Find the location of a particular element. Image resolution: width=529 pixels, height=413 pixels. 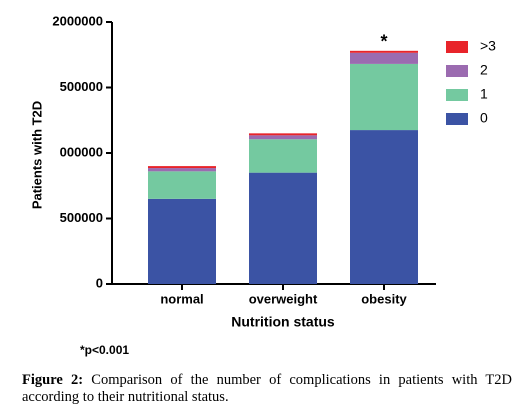

footnote: *p<0.001 is located at coordinates (104, 350).